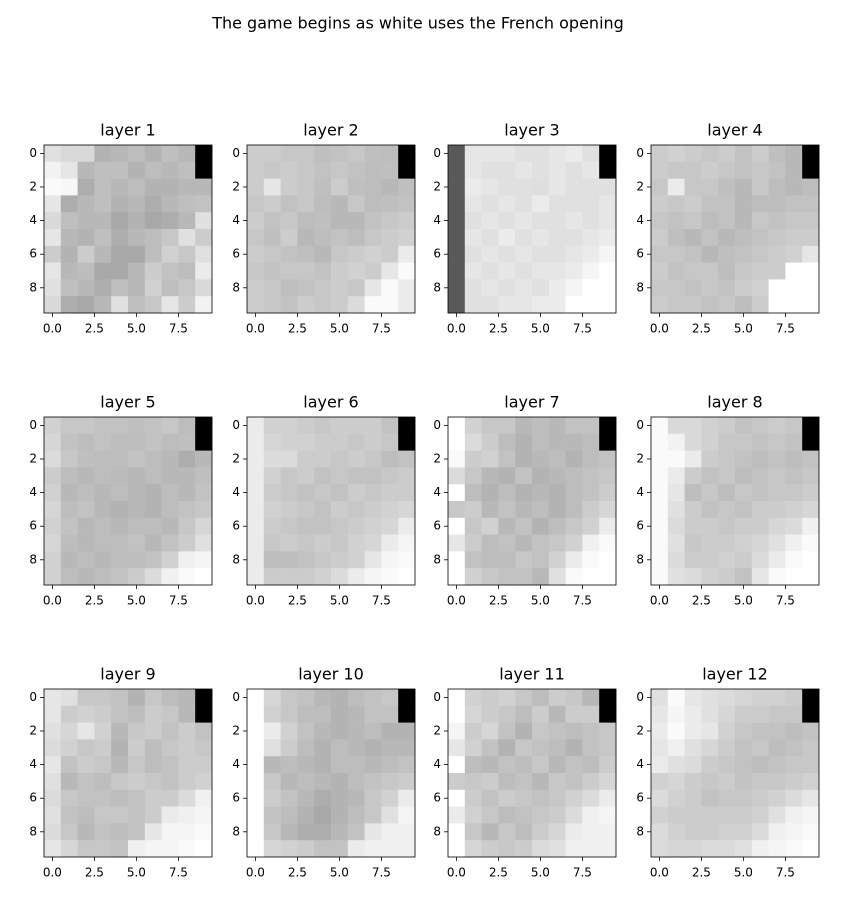 The height and width of the screenshot is (918, 845). What do you see at coordinates (33, 831) in the screenshot?
I see `y-tick-label: 8` at bounding box center [33, 831].